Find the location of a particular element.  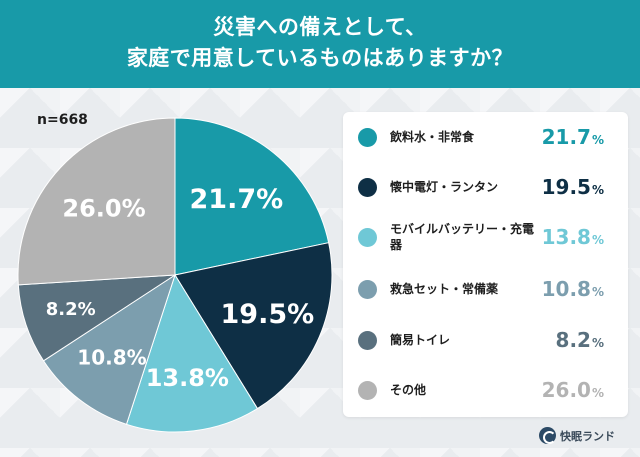

legend-value: 26.0% is located at coordinates (572, 390).